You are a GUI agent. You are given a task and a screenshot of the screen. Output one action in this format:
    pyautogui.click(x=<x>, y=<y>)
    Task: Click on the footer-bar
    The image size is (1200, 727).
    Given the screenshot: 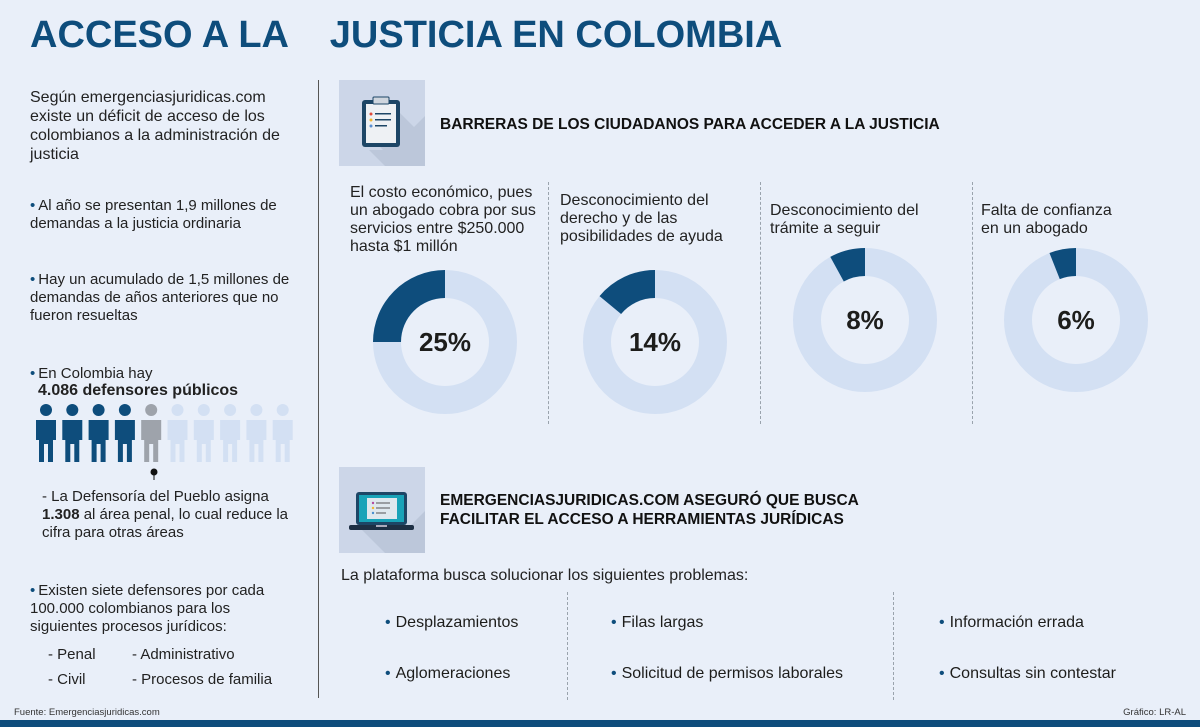 What is the action you would take?
    pyautogui.click(x=600, y=723)
    